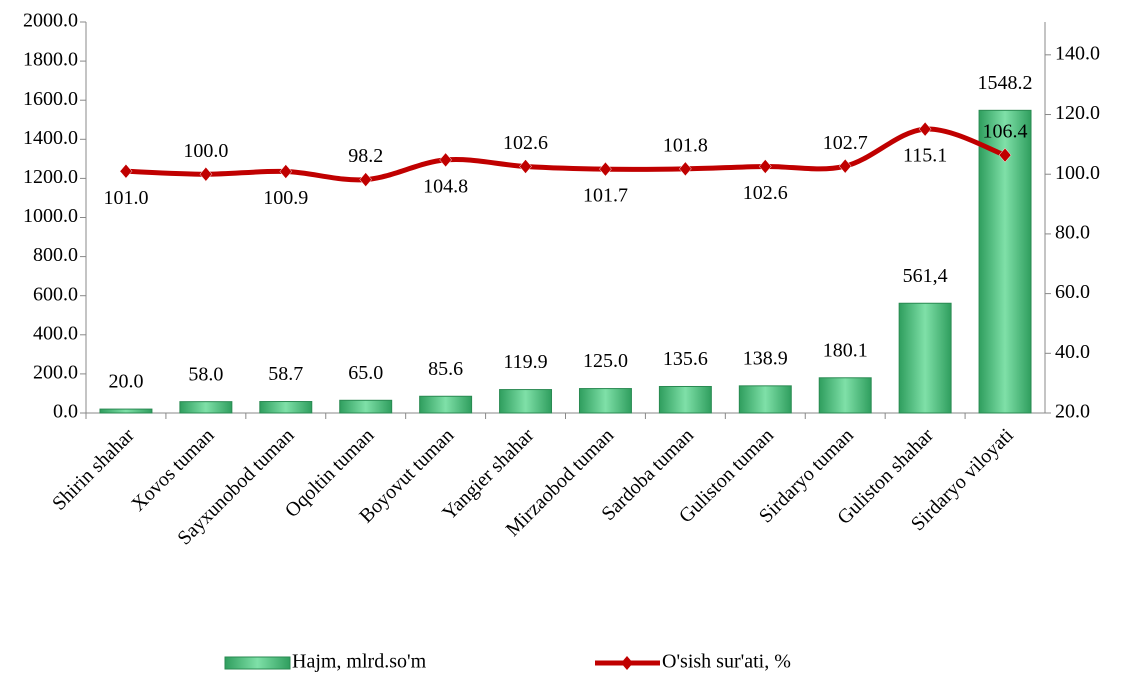 The height and width of the screenshot is (686, 1131). Describe the element at coordinates (365, 156) in the screenshot. I see `line-value-label: 98.2` at that location.